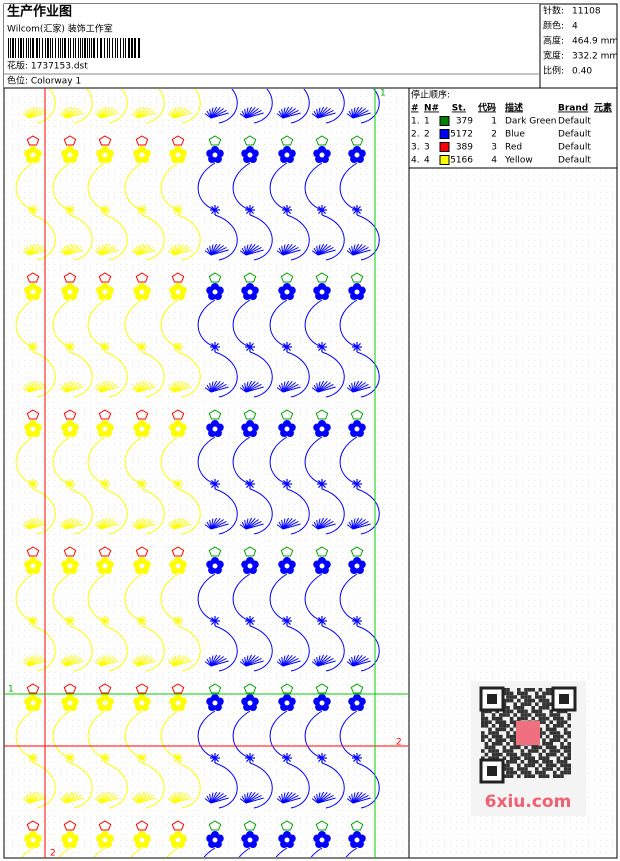 The height and width of the screenshot is (861, 620). Describe the element at coordinates (494, 135) in the screenshot. I see `row-code: 2` at that location.